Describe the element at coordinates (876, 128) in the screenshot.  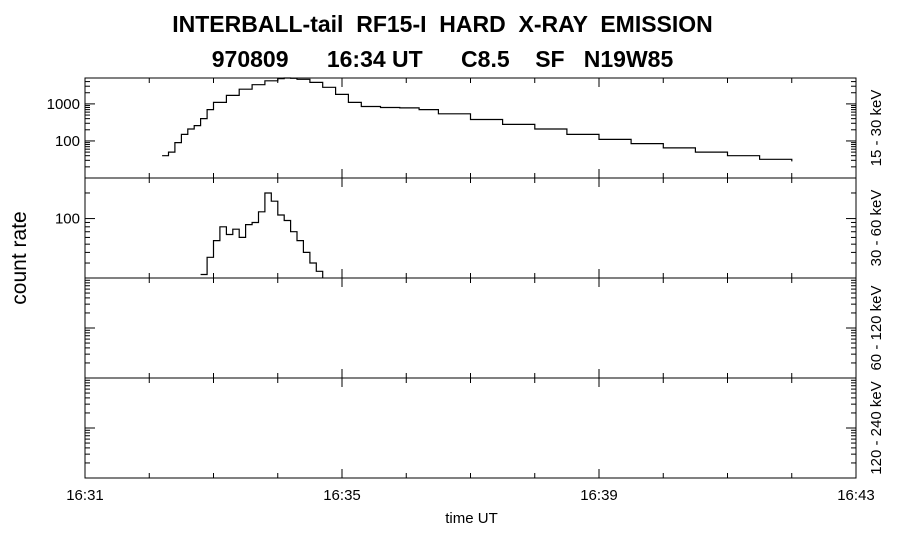
I see `panel-label: 15 - 30 keV` at that location.